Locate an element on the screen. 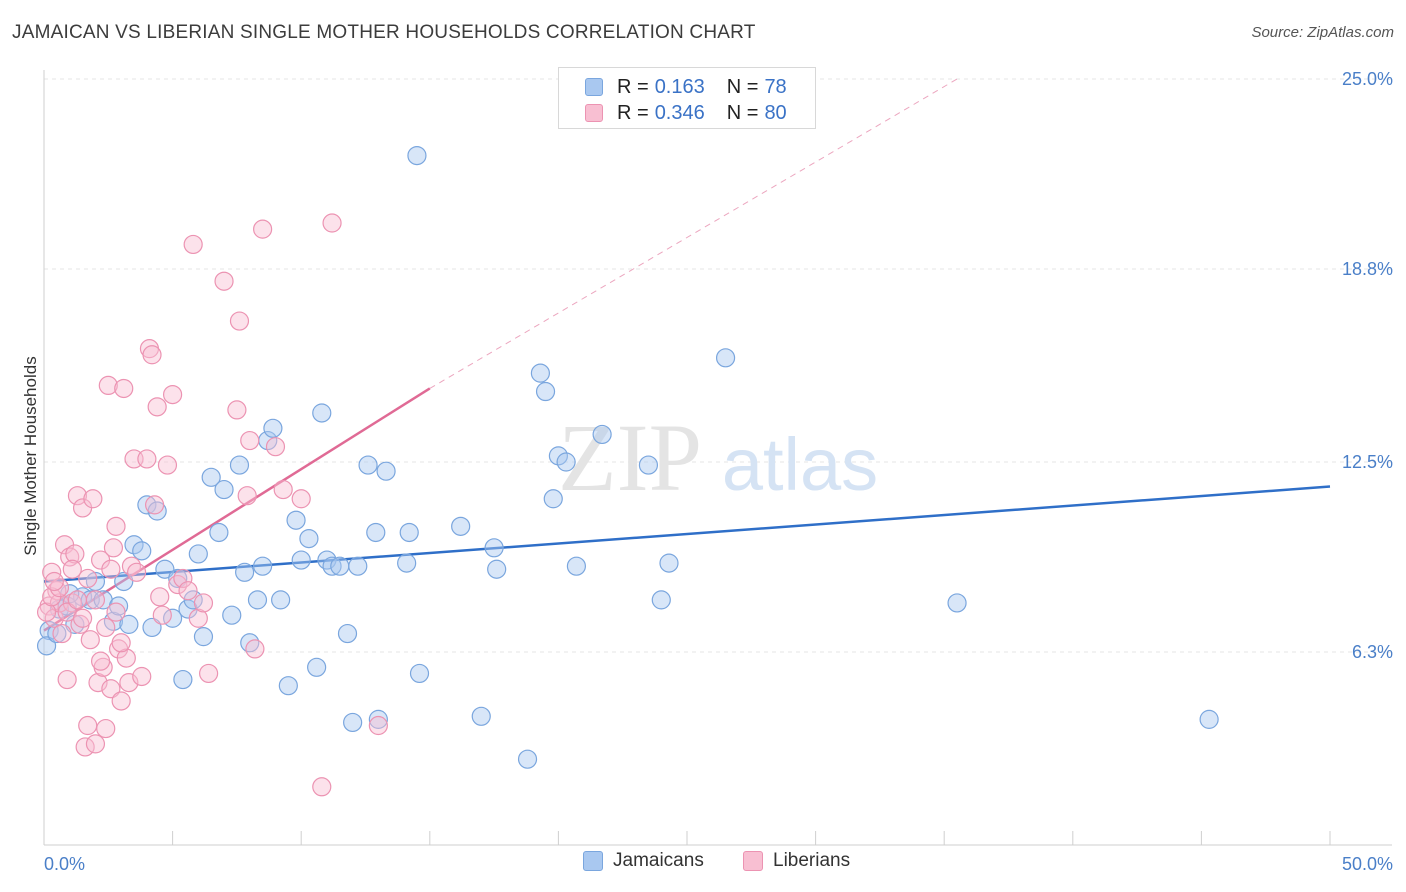 The width and height of the screenshot is (1406, 892). stats-row-liberians: R = 0.346 N = 80 is located at coordinates (686, 113).